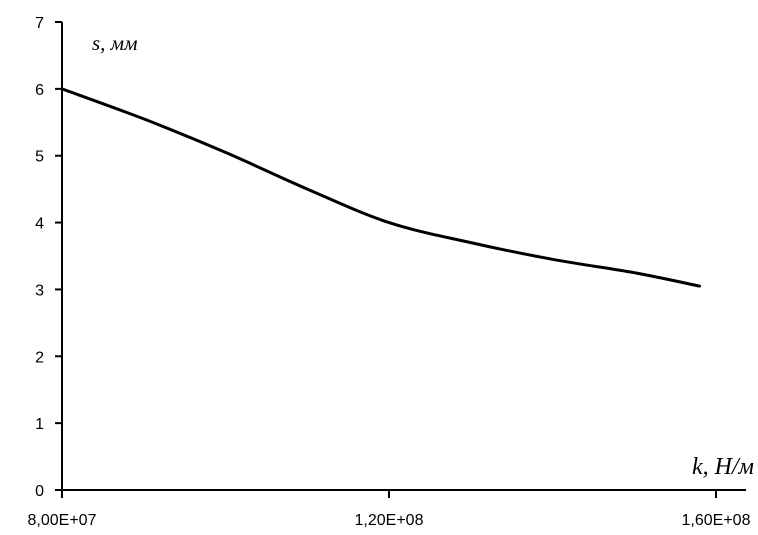 This screenshot has height=535, width=758. What do you see at coordinates (389, 509) in the screenshot?
I see `x-ticks: 8,00E+07 1,20E+08 1,60E+08` at bounding box center [389, 509].